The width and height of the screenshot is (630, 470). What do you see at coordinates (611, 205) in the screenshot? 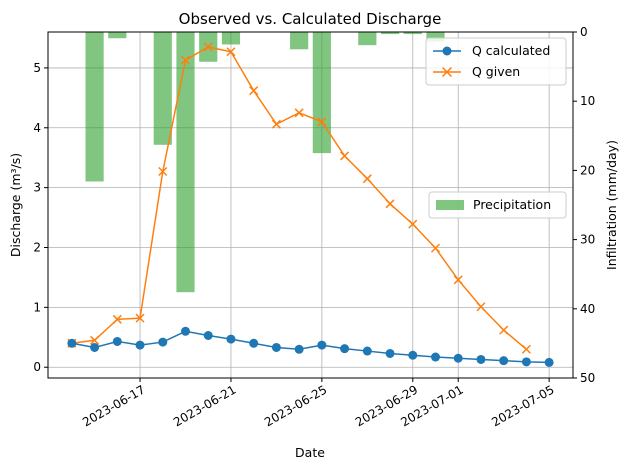
I see `y-right-axis-label: Infiltration (mm/day)` at bounding box center [611, 205].